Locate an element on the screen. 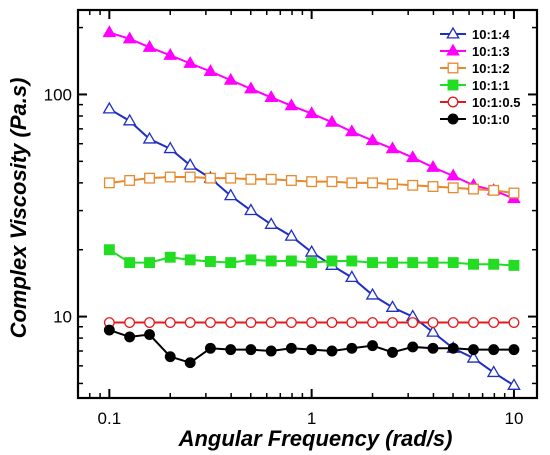  legend-label: 10:1:1 is located at coordinates (491, 85).